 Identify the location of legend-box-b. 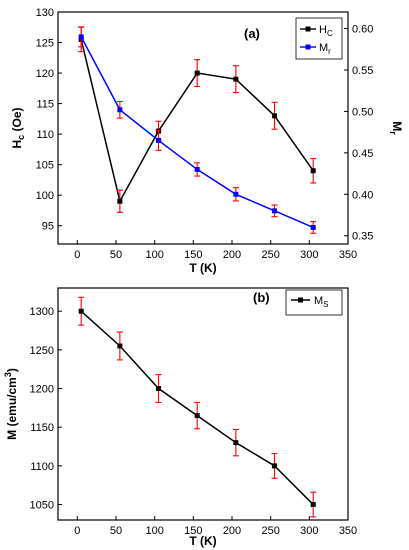
(314, 302).